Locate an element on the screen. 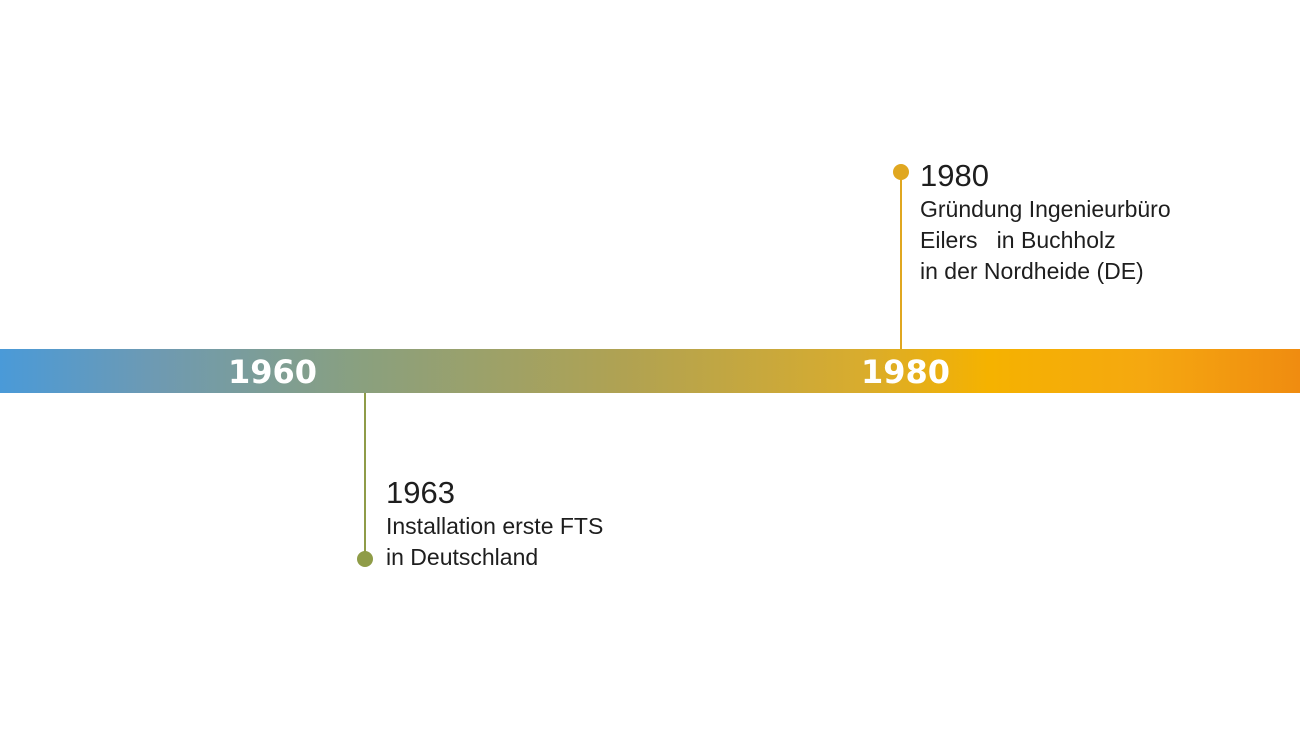 The height and width of the screenshot is (732, 1300). decade-label-1980: 1980 is located at coordinates (906, 372).